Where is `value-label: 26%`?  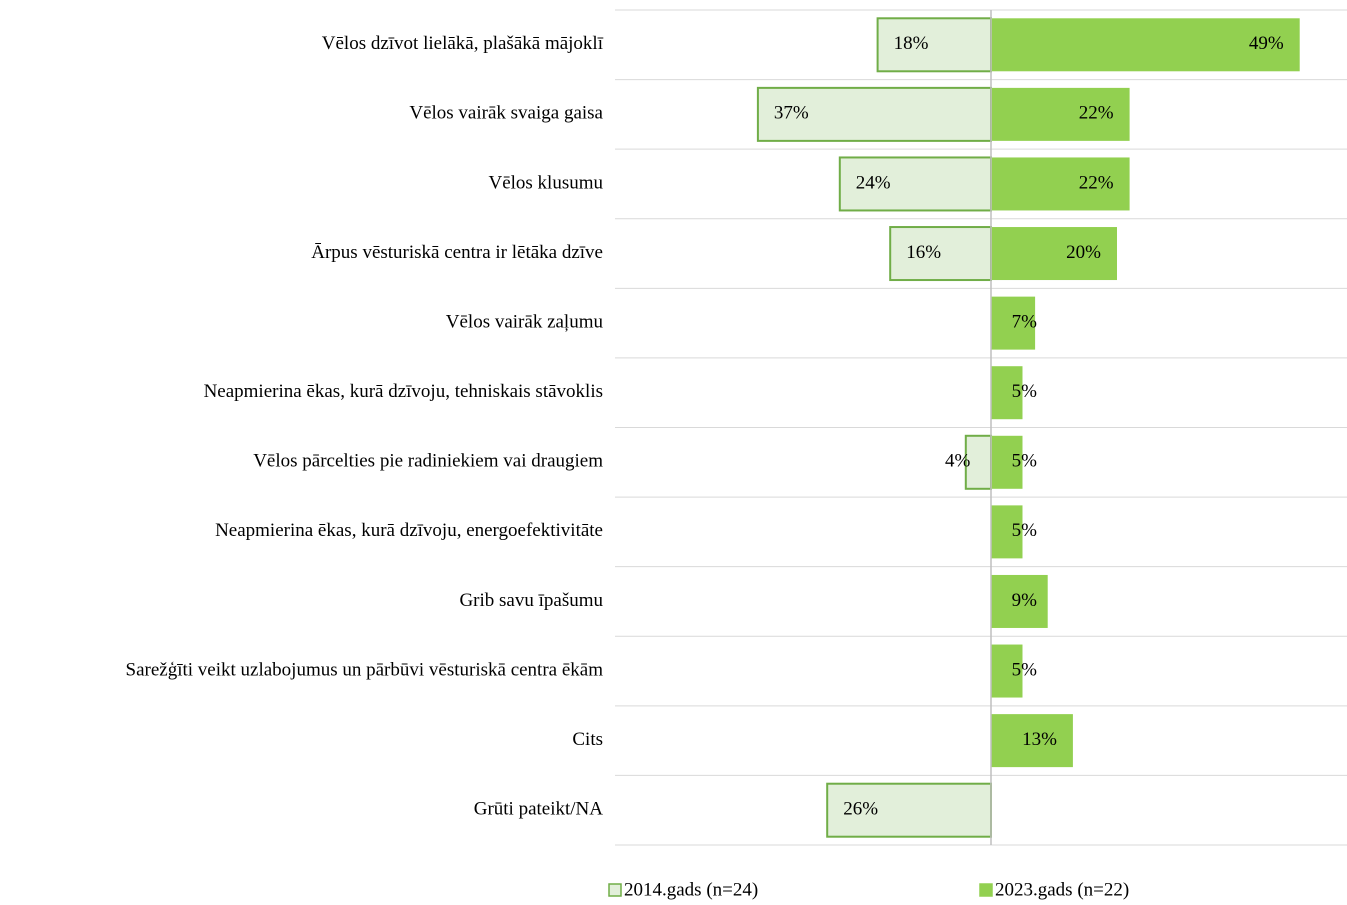 value-label: 26% is located at coordinates (860, 809).